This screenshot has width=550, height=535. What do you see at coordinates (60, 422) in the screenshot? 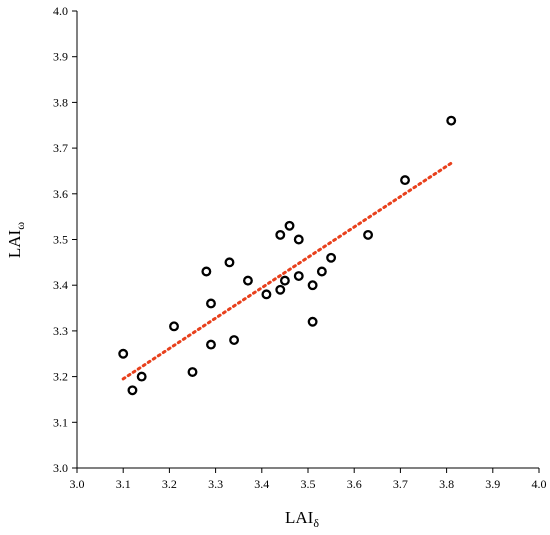
I see `y-tick-label: 3.1` at bounding box center [60, 422].